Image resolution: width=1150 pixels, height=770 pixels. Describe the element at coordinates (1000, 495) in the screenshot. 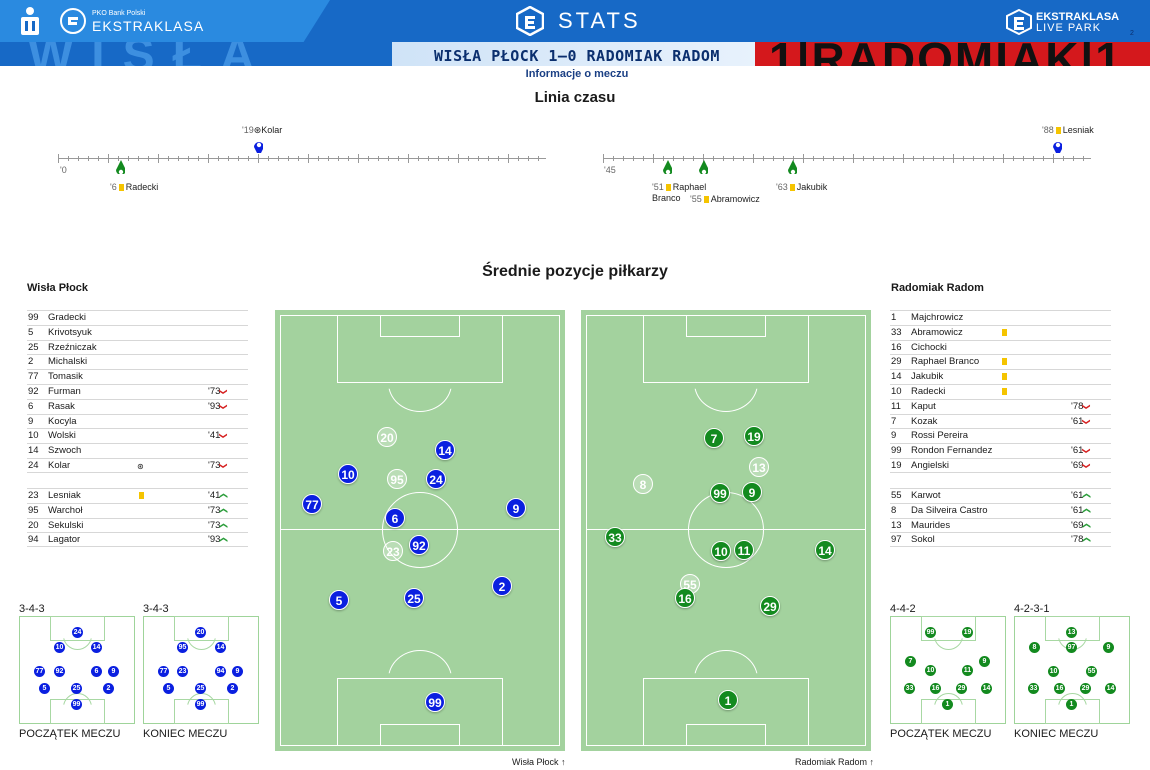

I see `roster-row: 55 Karwot '61 ❯` at that location.